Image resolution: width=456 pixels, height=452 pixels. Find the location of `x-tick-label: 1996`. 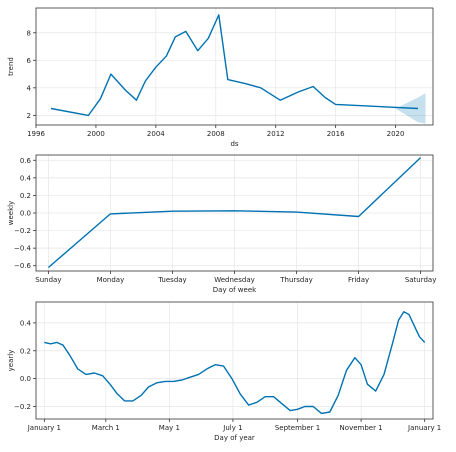

x-tick-label: 1996 is located at coordinates (36, 134).